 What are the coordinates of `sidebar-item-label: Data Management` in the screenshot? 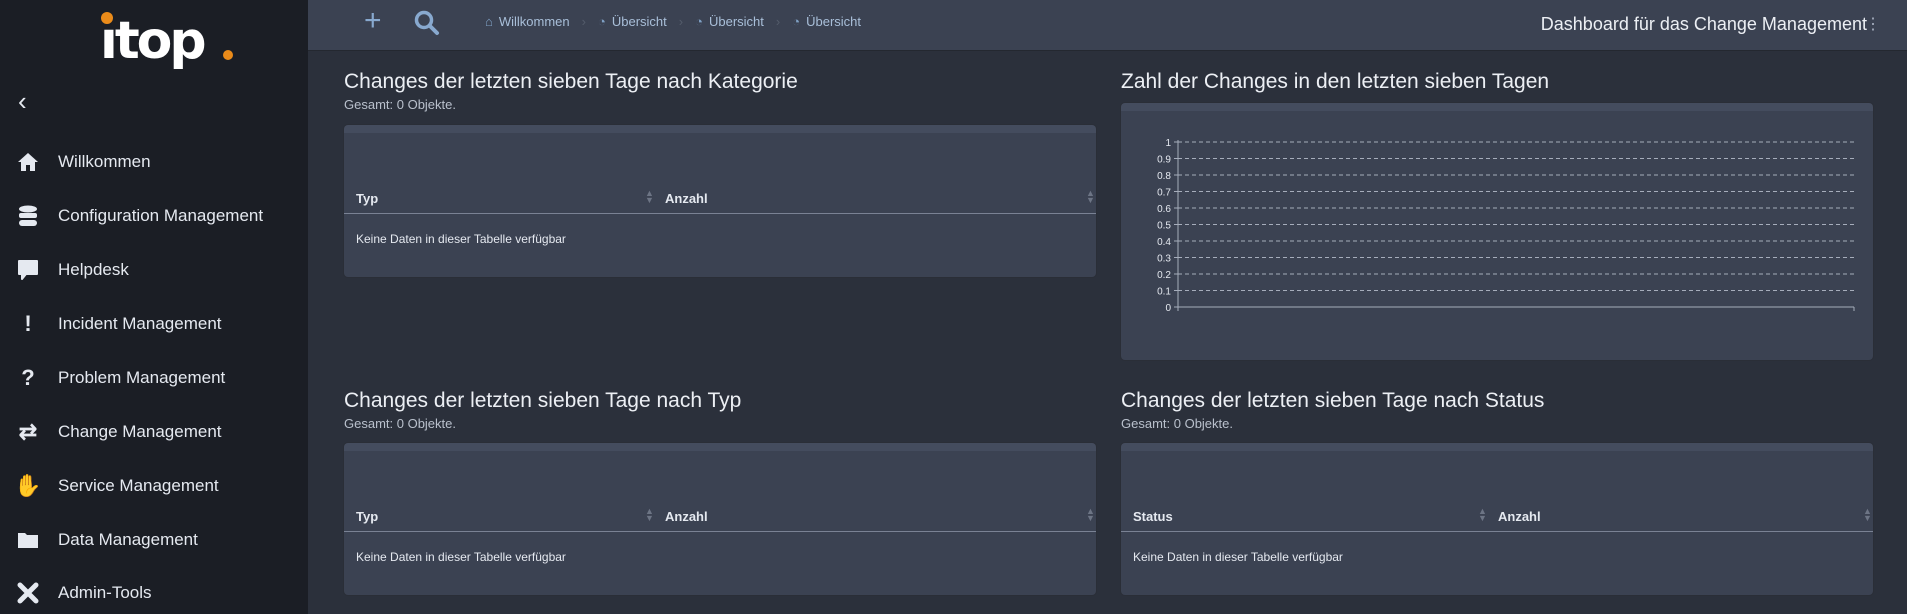 It's located at (128, 539).